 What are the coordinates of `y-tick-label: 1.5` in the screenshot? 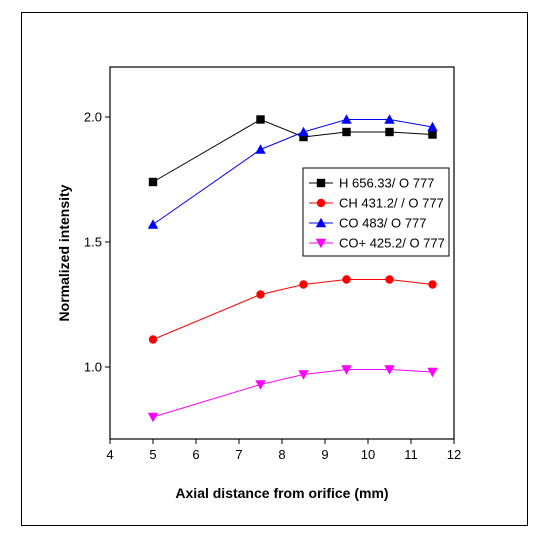 It's located at (93, 242).